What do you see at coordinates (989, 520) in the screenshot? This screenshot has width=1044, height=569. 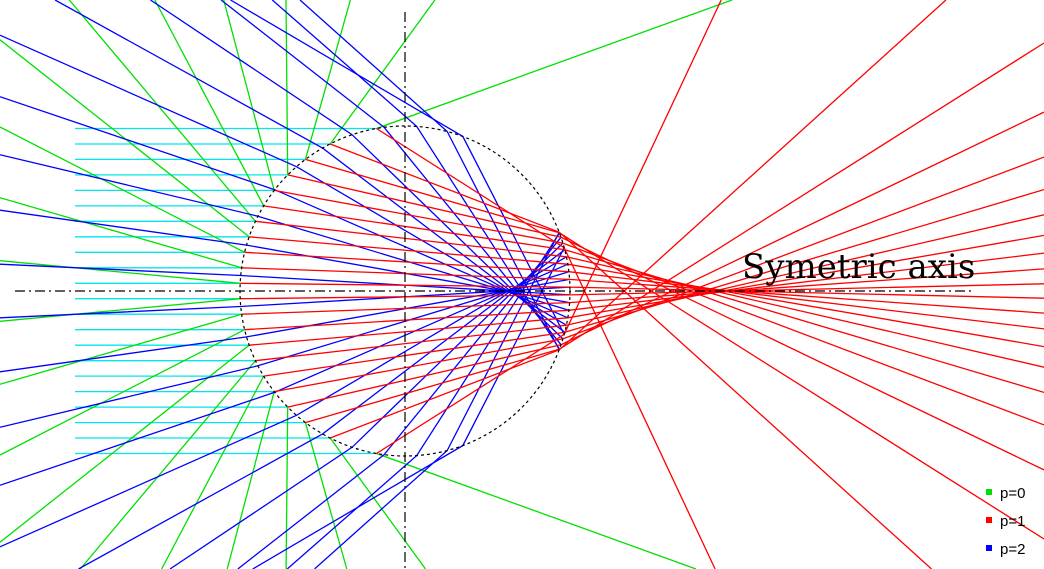 I see `legend-swatch-p1` at bounding box center [989, 520].